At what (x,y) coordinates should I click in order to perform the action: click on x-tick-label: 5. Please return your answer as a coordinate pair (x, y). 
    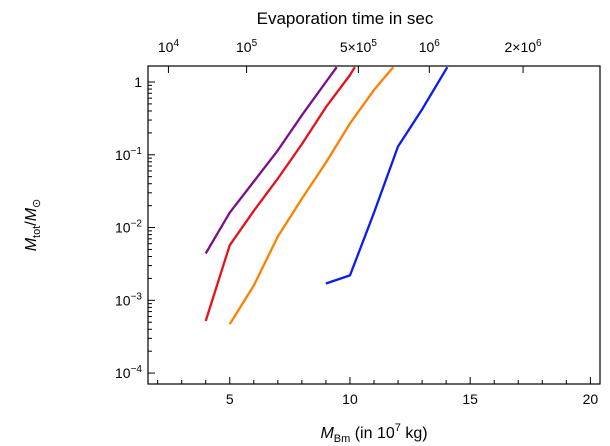
    Looking at the image, I should click on (230, 399).